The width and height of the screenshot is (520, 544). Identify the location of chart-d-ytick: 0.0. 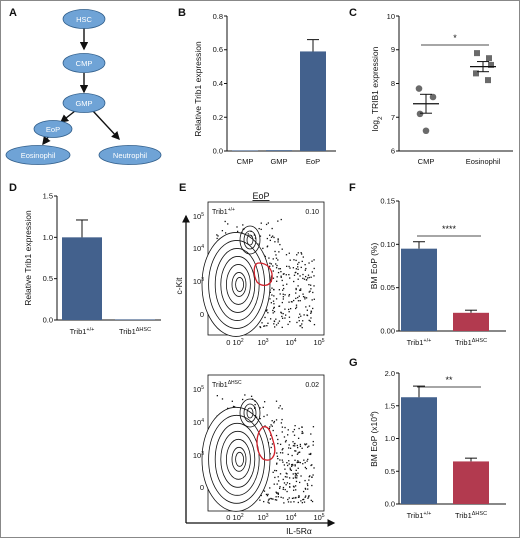
(48, 320).